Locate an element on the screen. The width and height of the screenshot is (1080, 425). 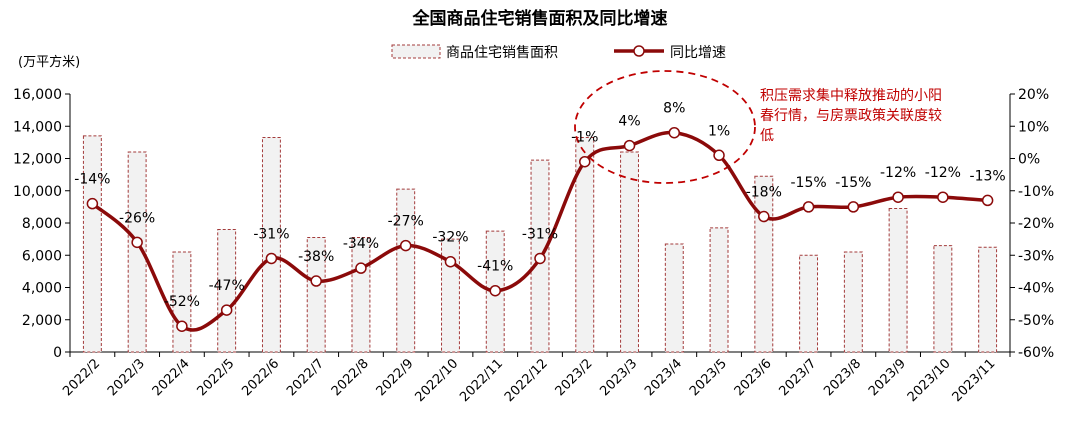
growth-data-label: -18% is located at coordinates (764, 193).